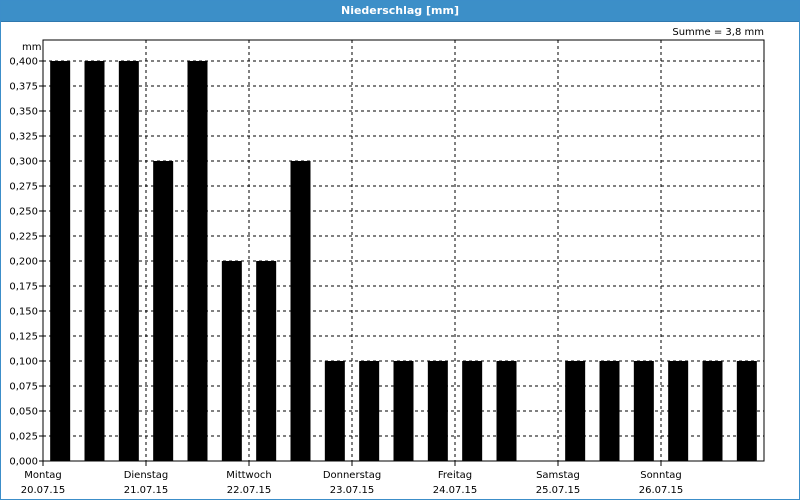  I want to click on title-bar: Niederschlag [mm], so click(400, 11).